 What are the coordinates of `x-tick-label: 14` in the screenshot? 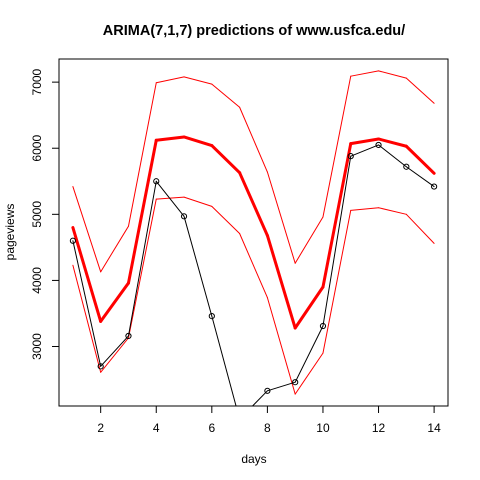 It's located at (434, 428).